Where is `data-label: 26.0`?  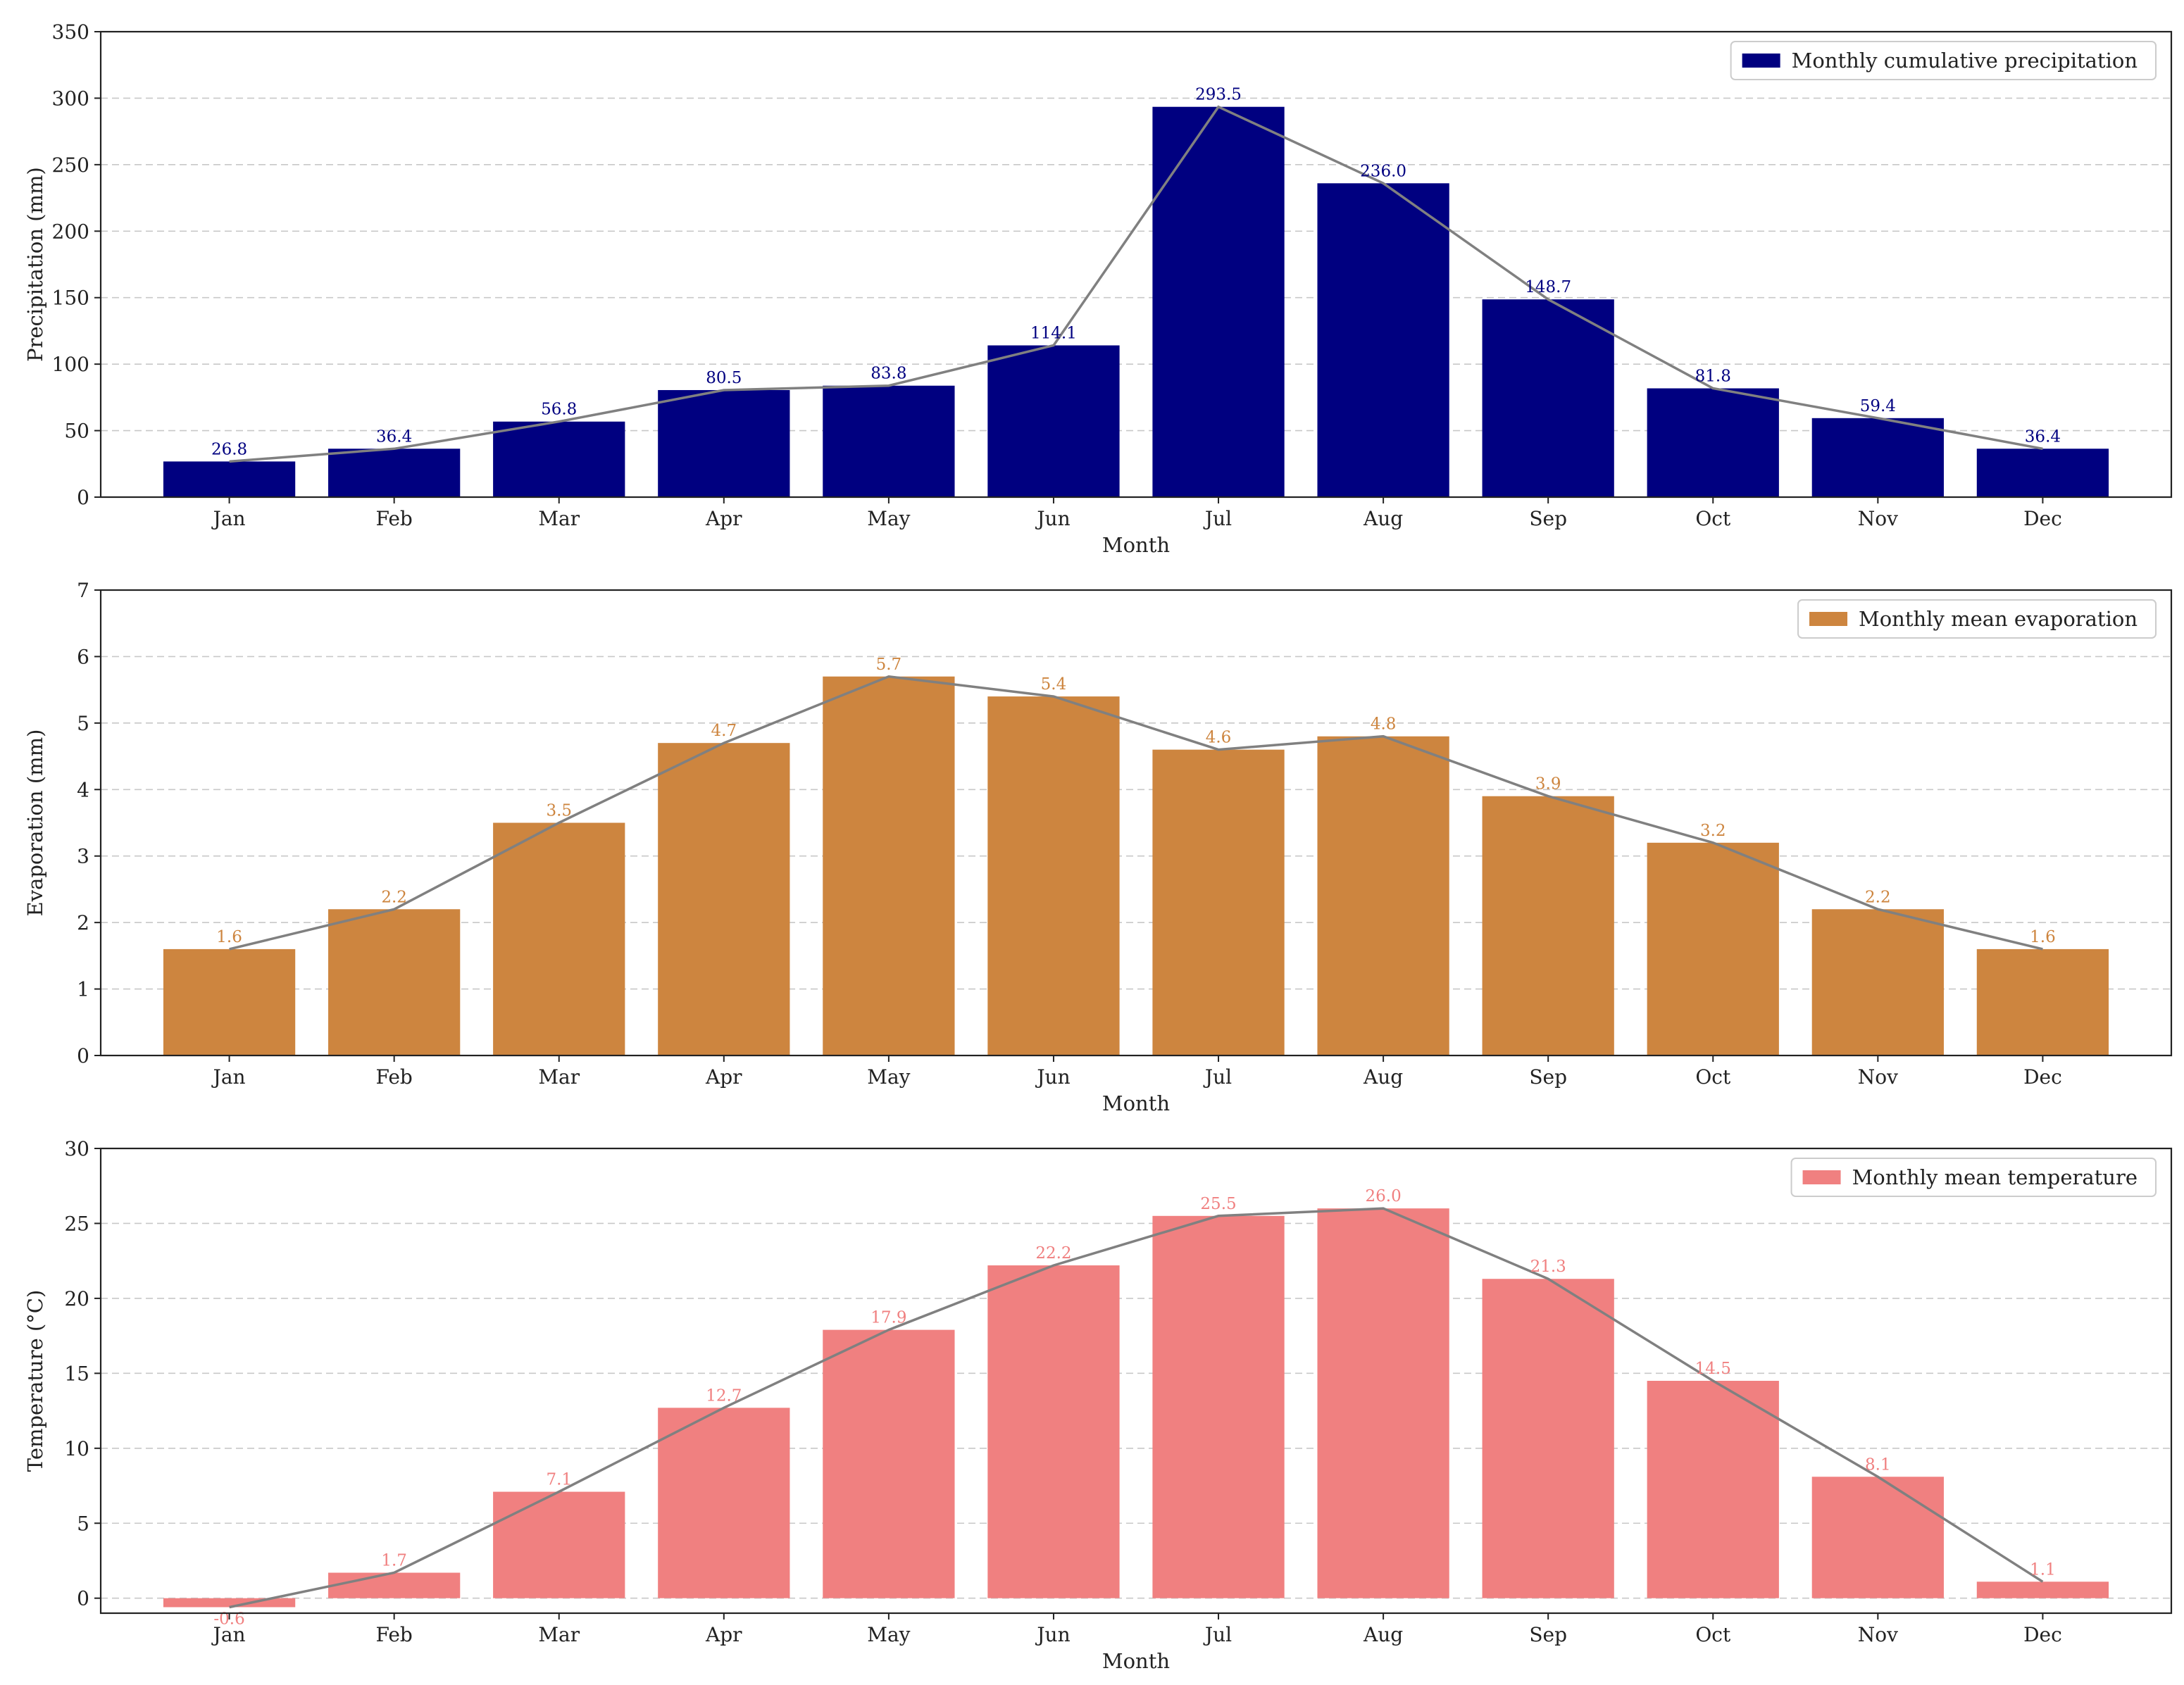
data-label: 26.0 is located at coordinates (1384, 1196).